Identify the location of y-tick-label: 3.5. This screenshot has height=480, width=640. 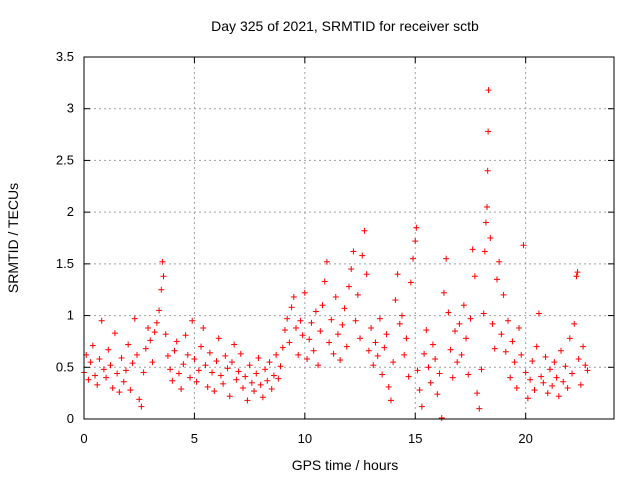
(65, 56).